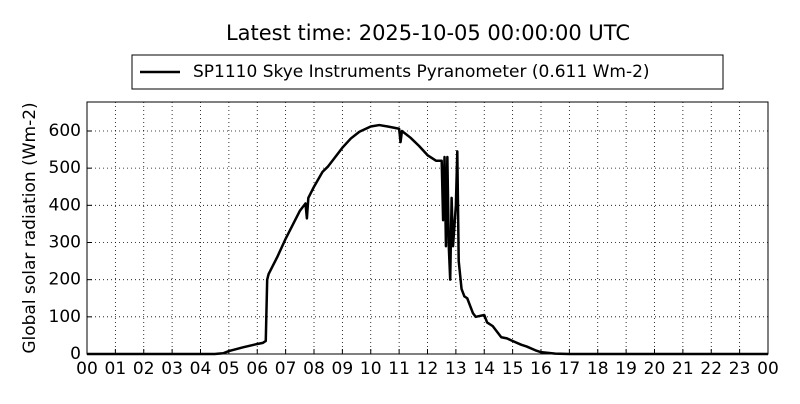  I want to click on y-tick-label: 0, so click(75, 354).